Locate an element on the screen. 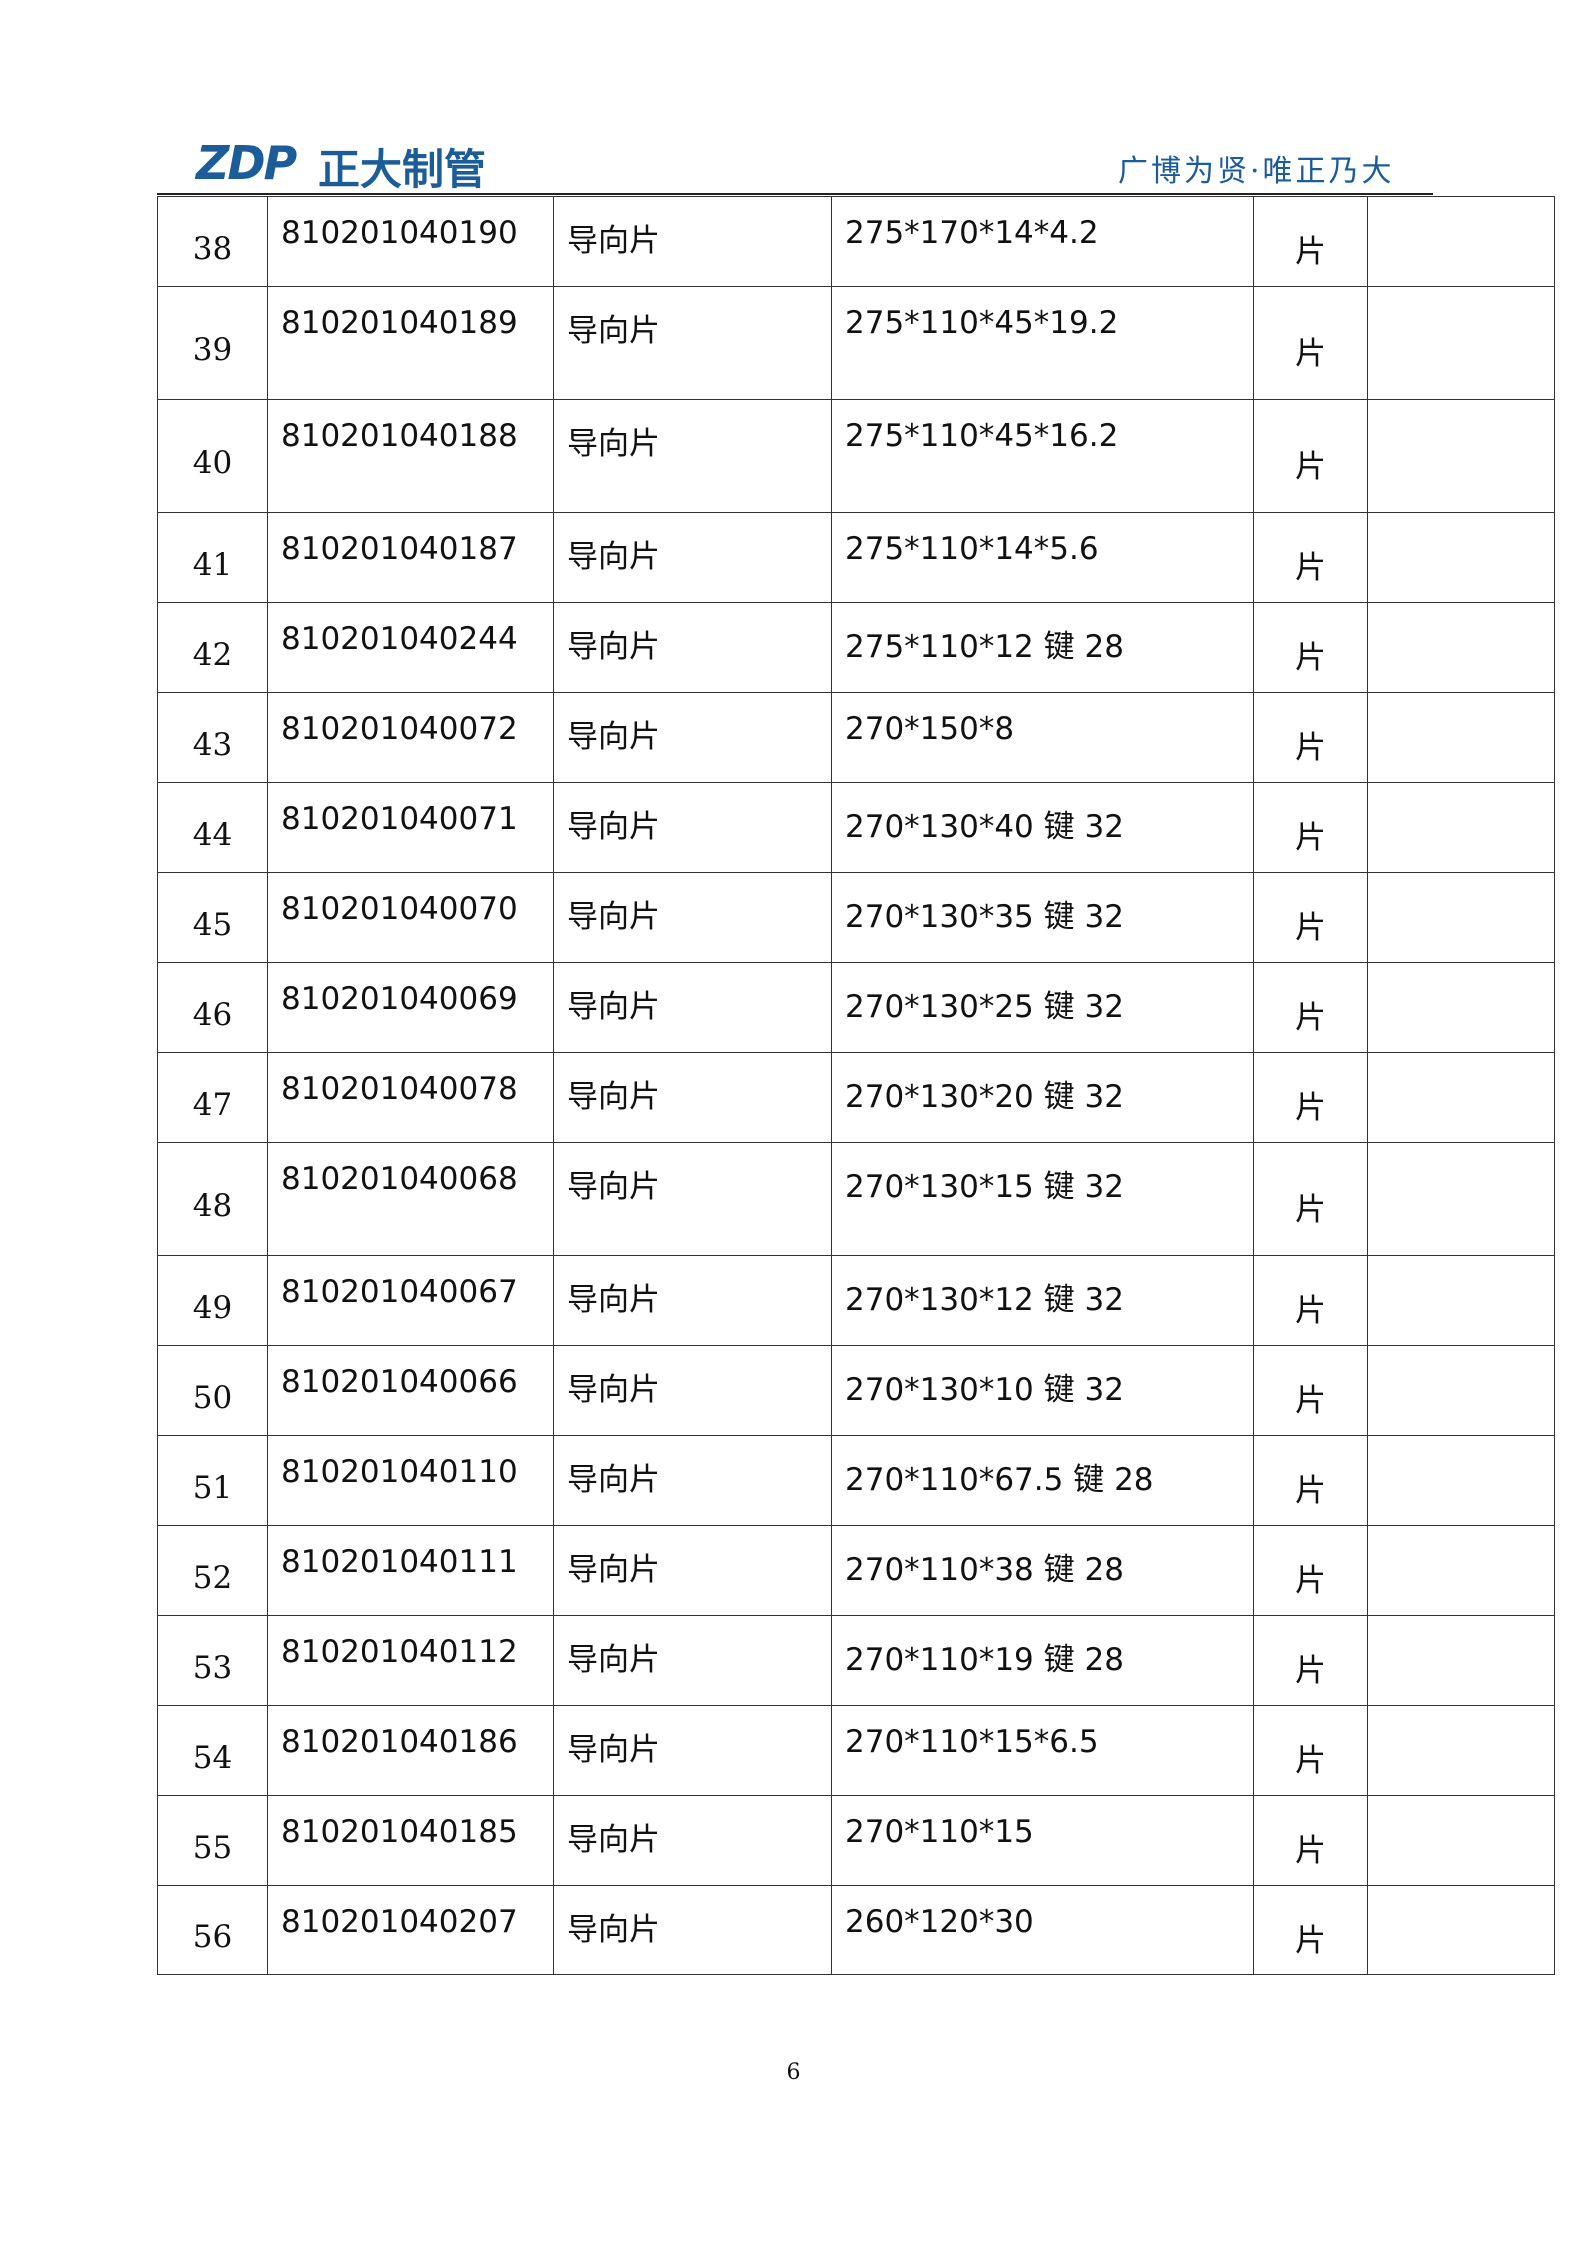 The image size is (1587, 2245). table-row: 44 810201040071 导向片 270*130*40 键 32 片 is located at coordinates (856, 827).